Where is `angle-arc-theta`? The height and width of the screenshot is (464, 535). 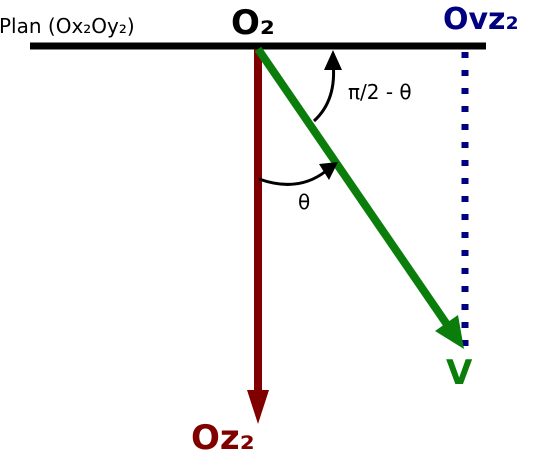
angle-arc-theta is located at coordinates (292, 177).